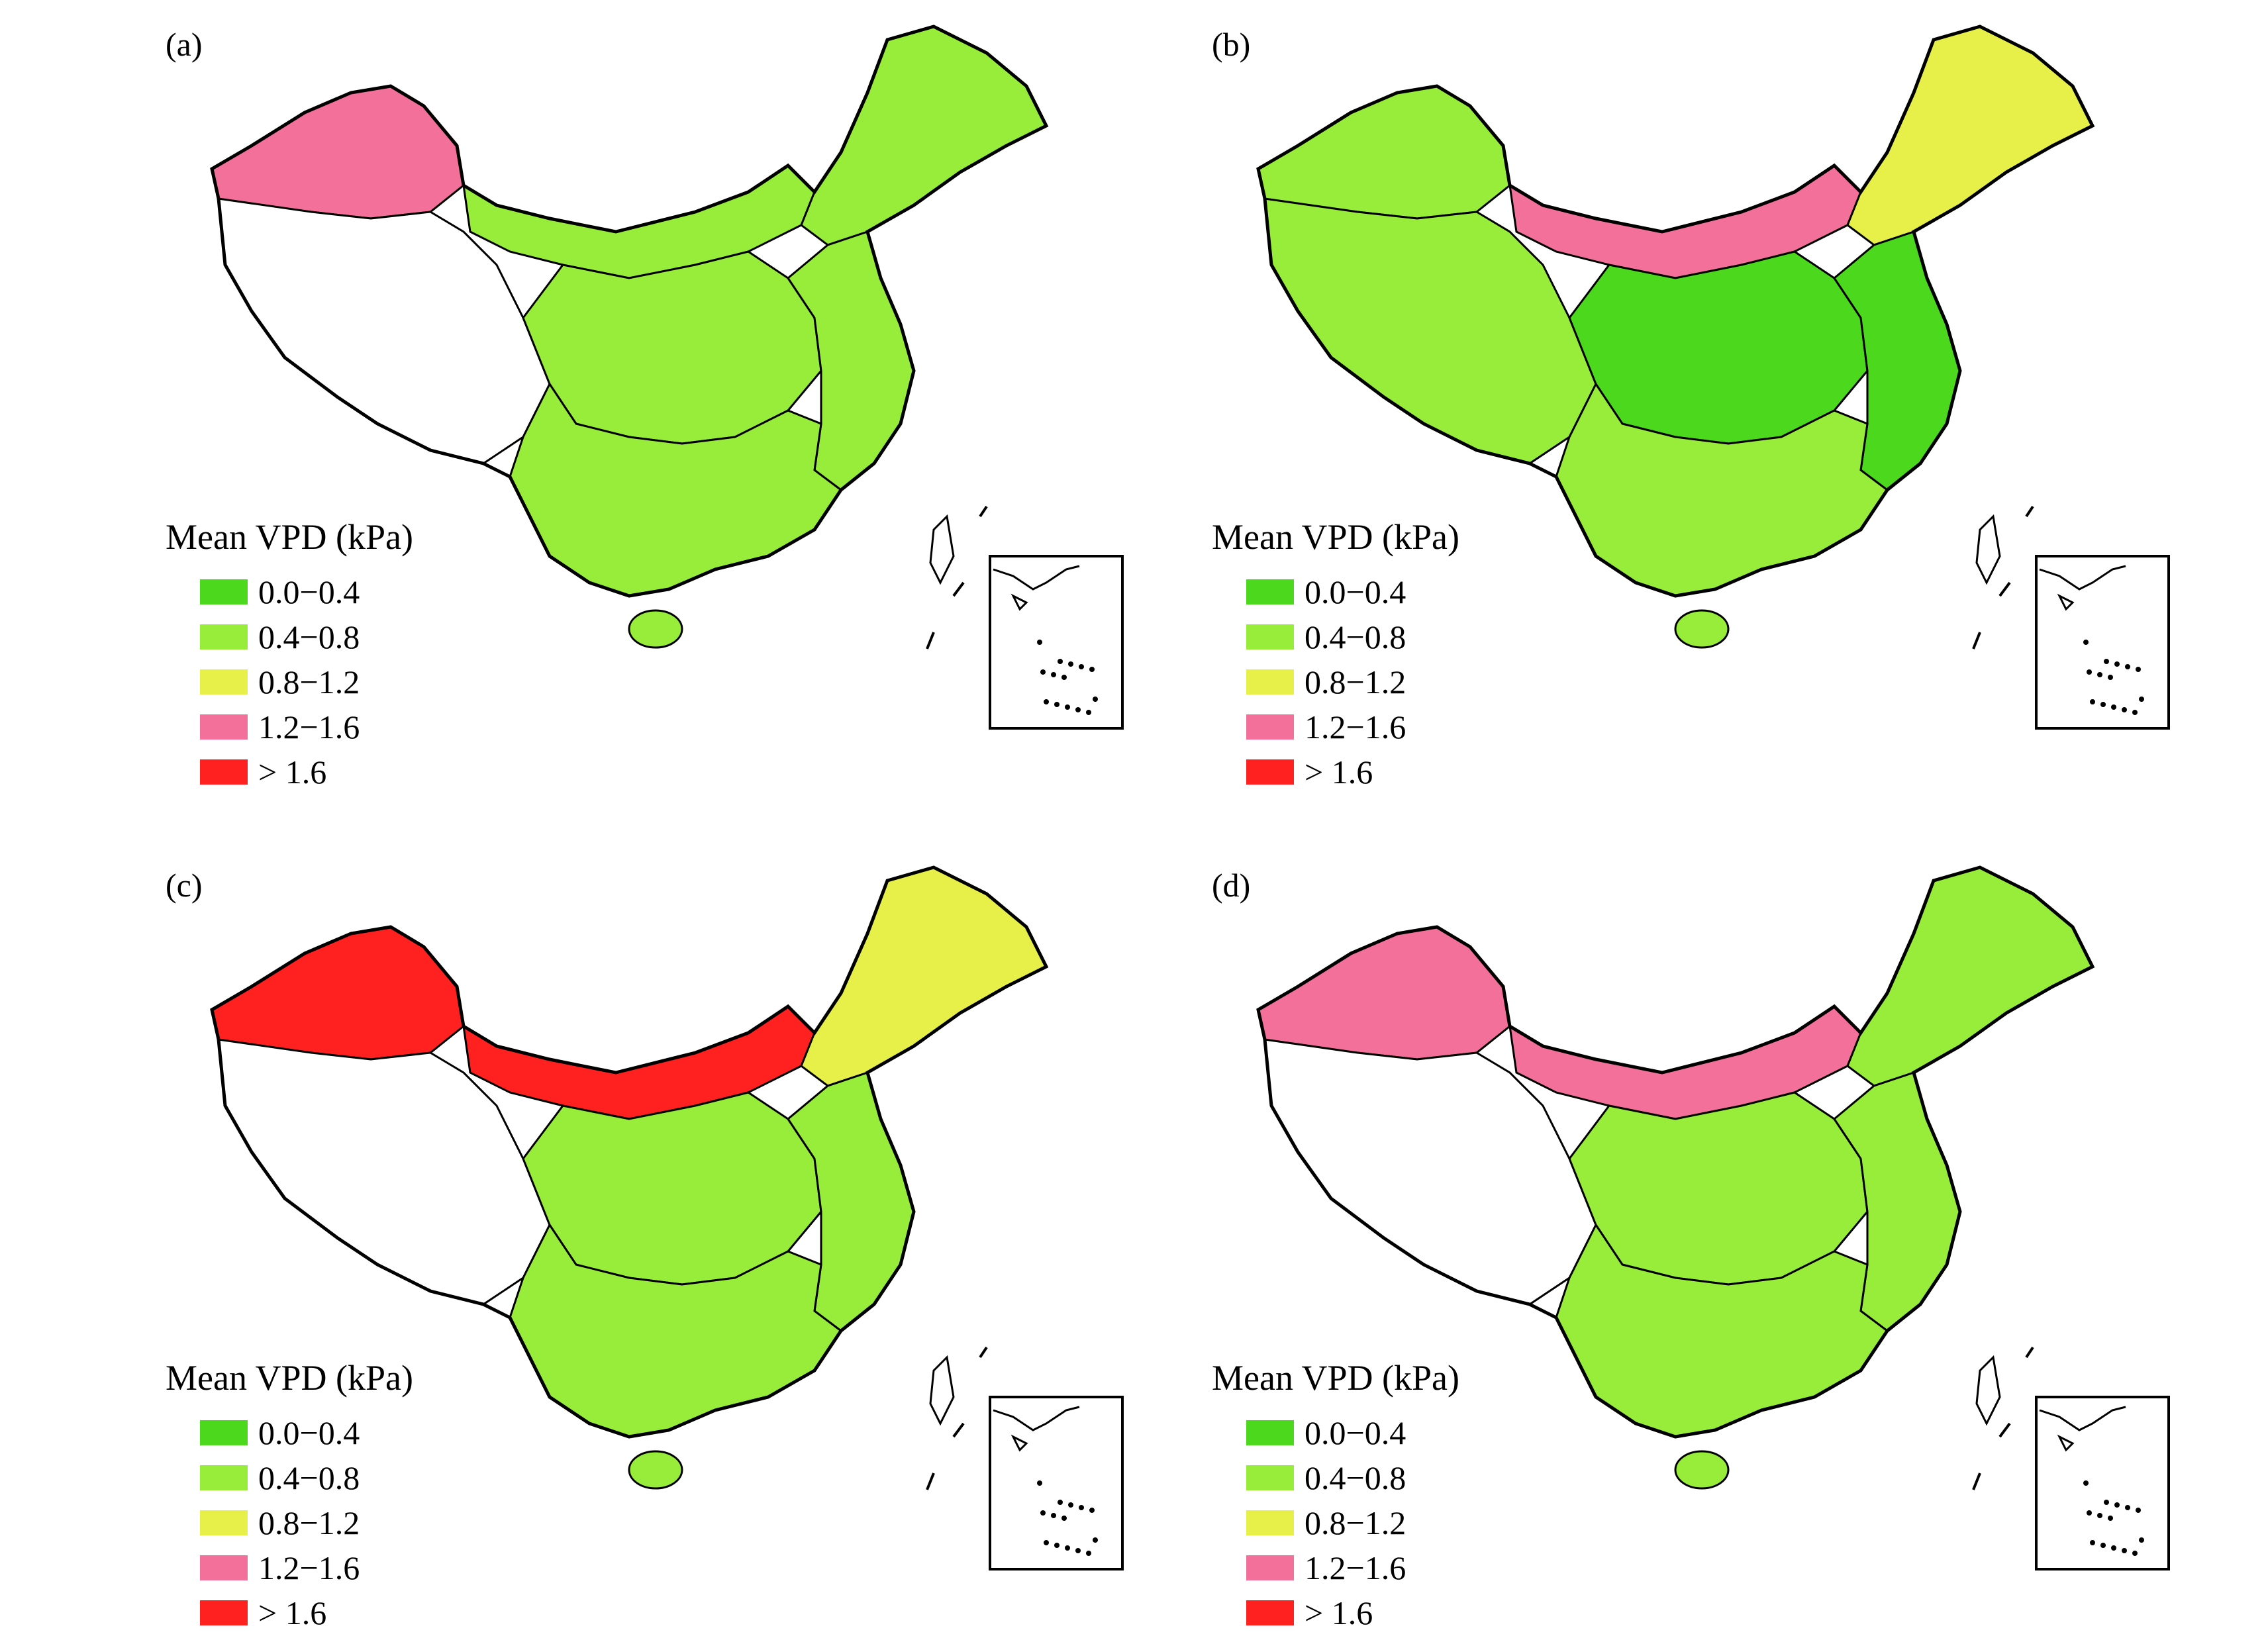 This screenshot has height=1642, width=2268. Describe the element at coordinates (1231, 885) in the screenshot. I see `panel-label: (d)` at that location.